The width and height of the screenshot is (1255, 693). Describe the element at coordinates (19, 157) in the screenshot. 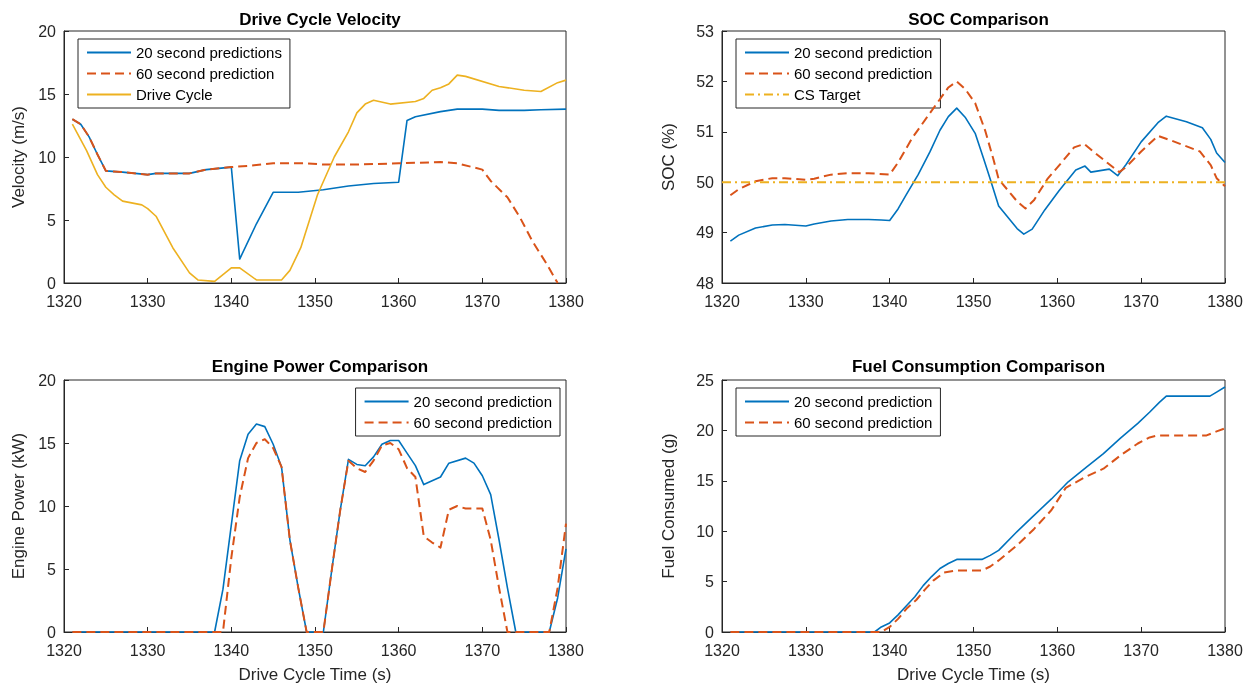

I see `y-axis-title: Velocity (m/s)` at that location.